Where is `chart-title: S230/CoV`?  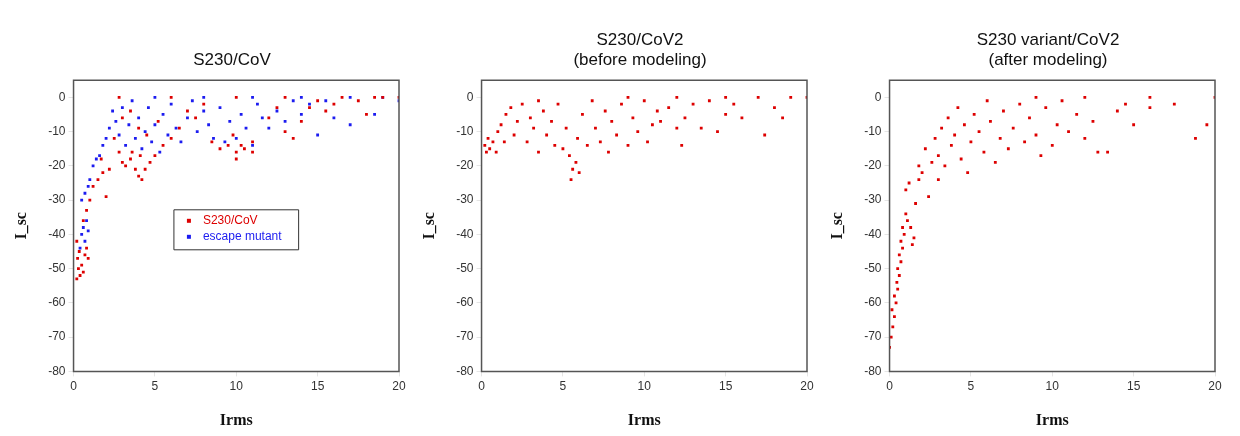
chart-title: S230/CoV is located at coordinates (232, 60).